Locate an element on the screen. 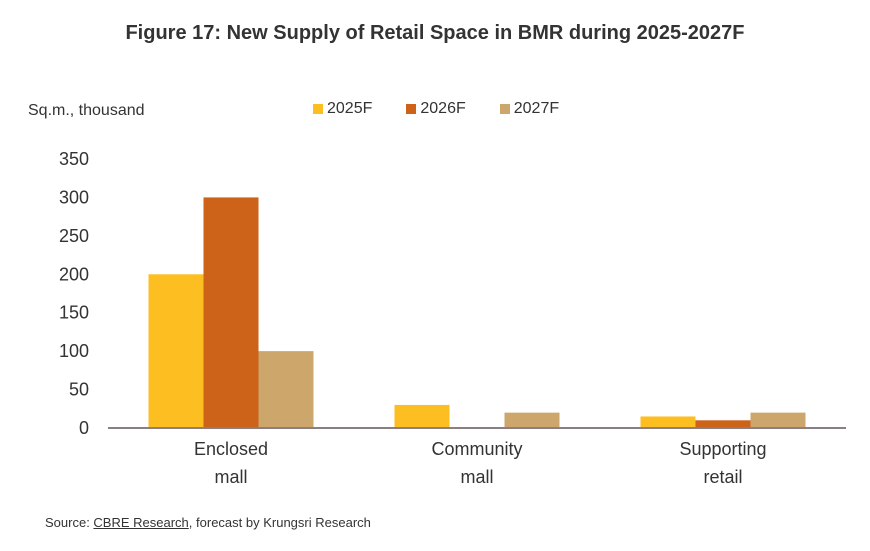 The width and height of the screenshot is (870, 551). legend-swatch-2026f is located at coordinates (411, 109).